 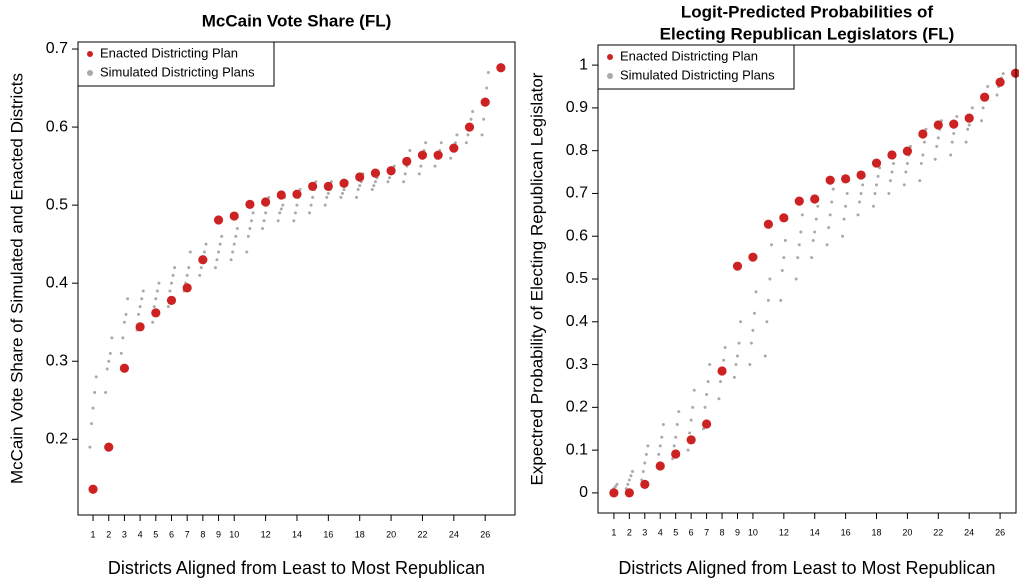 What do you see at coordinates (697, 74) in the screenshot?
I see `legend-label: Simulated Districting Plans` at bounding box center [697, 74].